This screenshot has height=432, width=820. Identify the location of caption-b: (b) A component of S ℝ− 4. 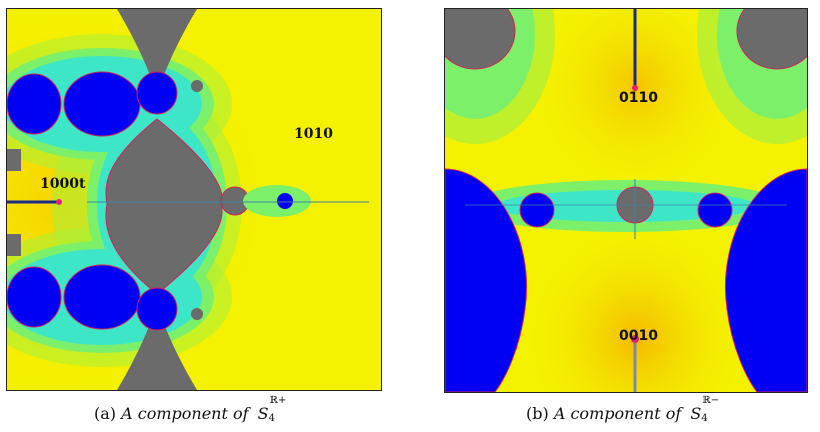
(613, 413).